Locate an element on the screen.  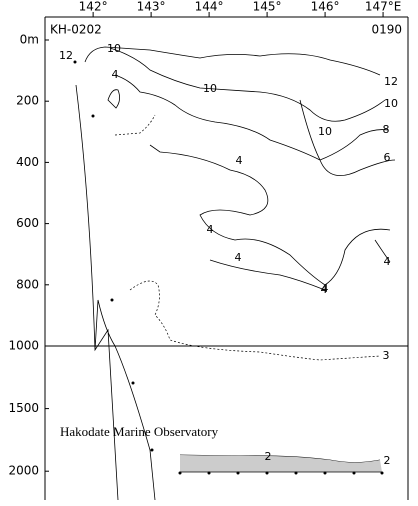
y-tick-label: 1000 is located at coordinates (23, 346).